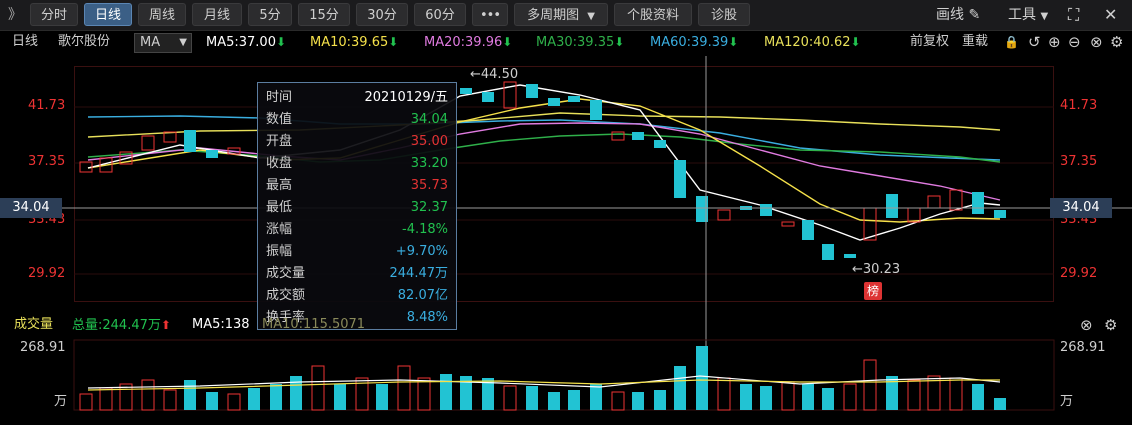 The image size is (1132, 425). I want to click on draw-line-label: 画线, so click(950, 15).